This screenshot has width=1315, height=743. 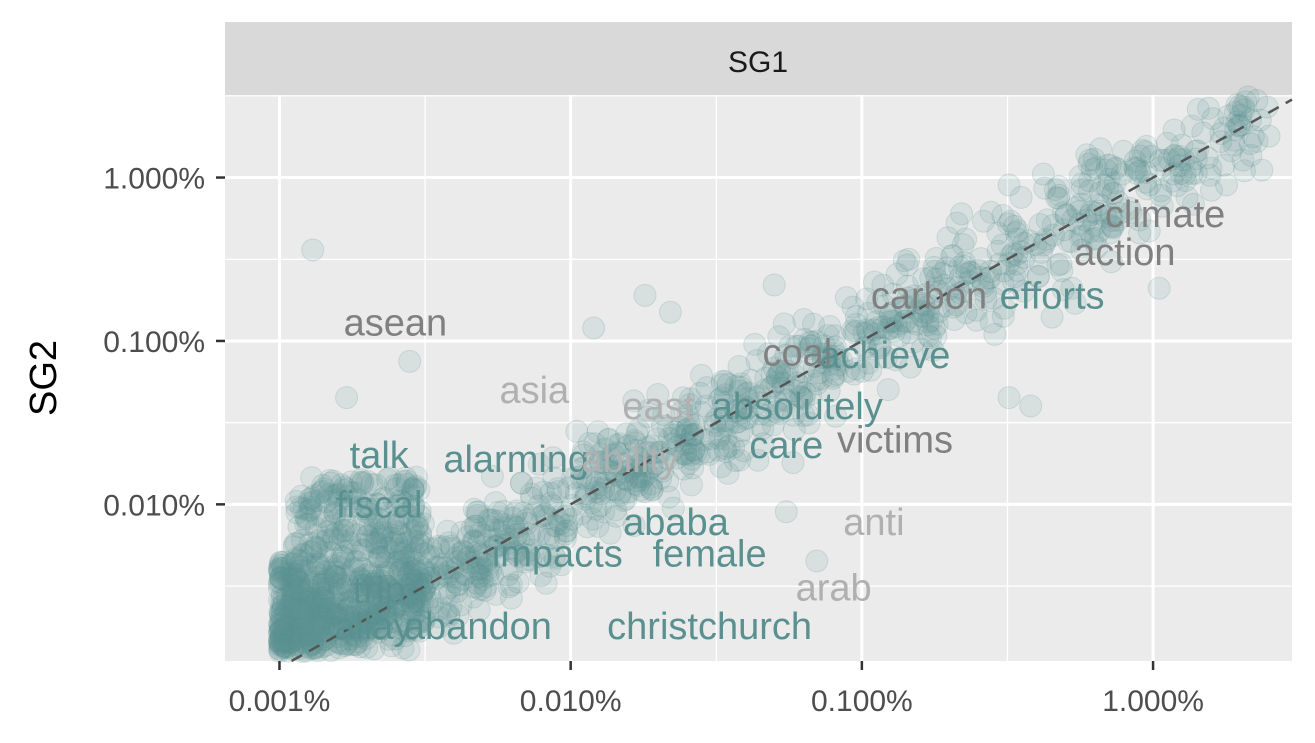 What do you see at coordinates (1124, 253) in the screenshot?
I see `word-label: action` at bounding box center [1124, 253].